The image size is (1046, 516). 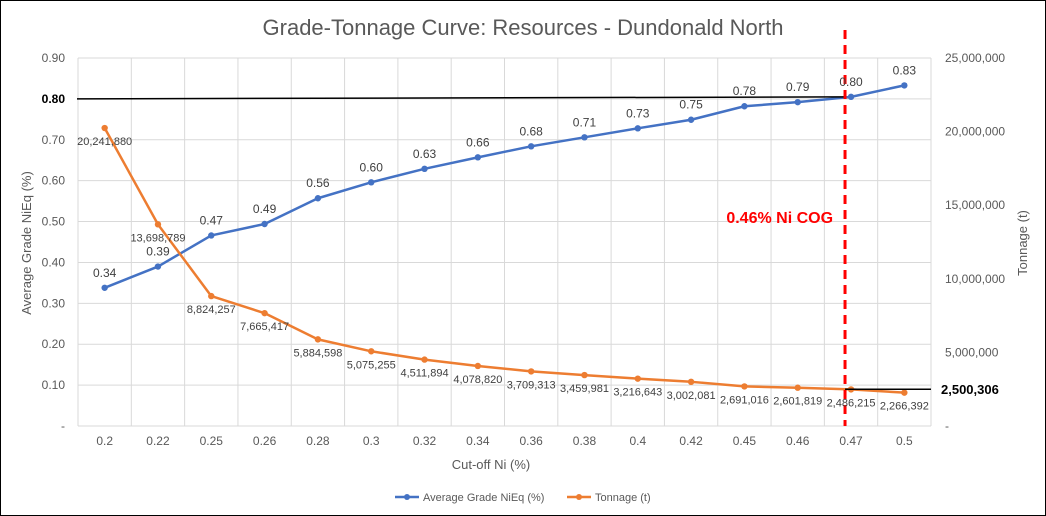 What do you see at coordinates (585, 122) in the screenshot?
I see `grade-data-label: 0.71` at bounding box center [585, 122].